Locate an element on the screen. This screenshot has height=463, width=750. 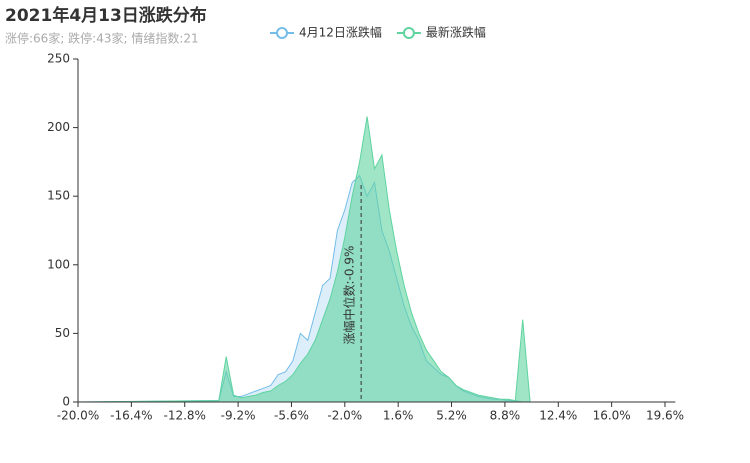
legend-item: 最新涨跌幅 is located at coordinates (441, 32).